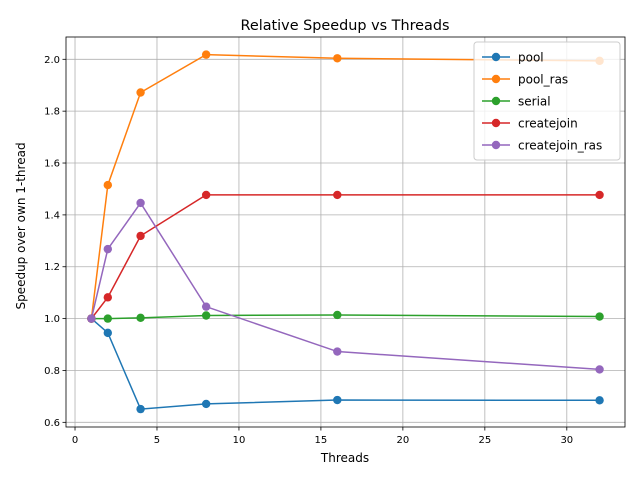  Describe the element at coordinates (321, 440) in the screenshot. I see `x-tick-label: 15` at that location.